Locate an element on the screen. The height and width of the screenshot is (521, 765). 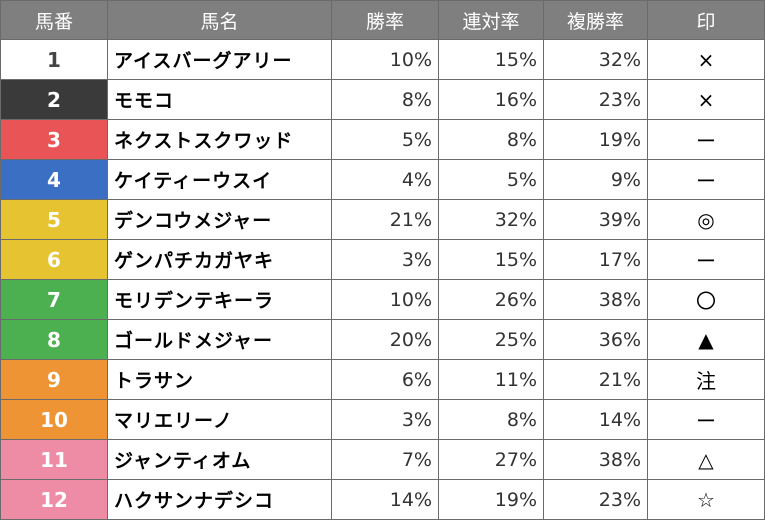
table-row: 3 ネクストスクワッド 5% 8% 19% ー is located at coordinates (382, 139).